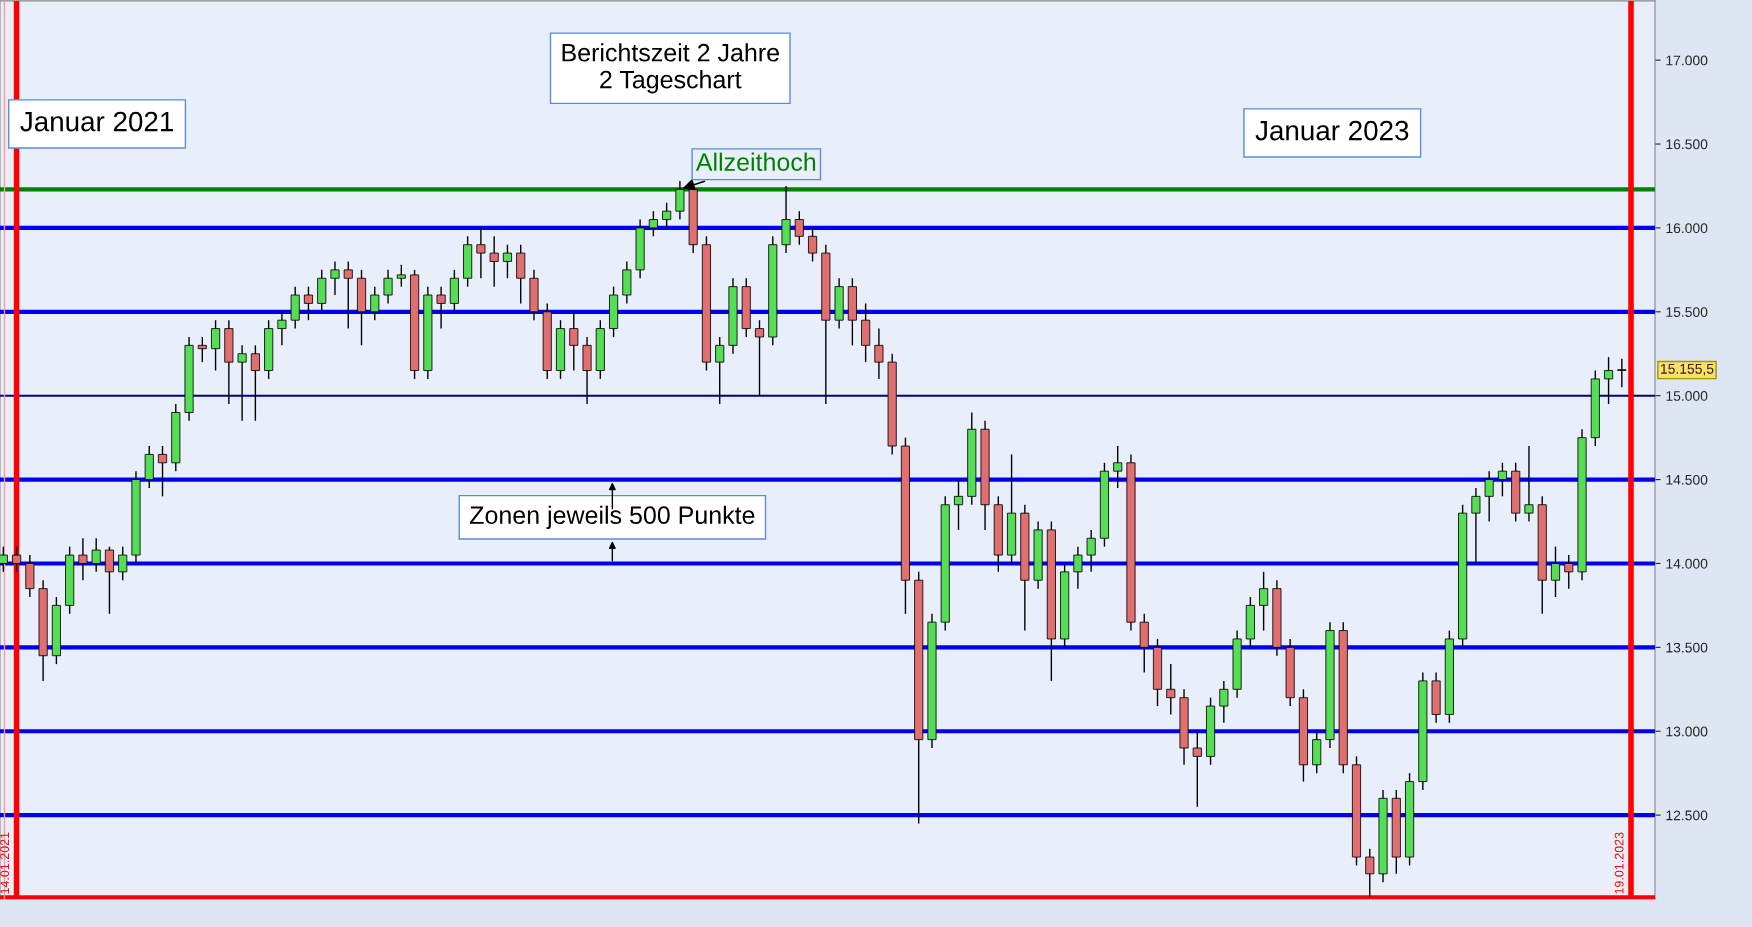 This screenshot has height=927, width=1752. Describe the element at coordinates (1687, 563) in the screenshot. I see `y-tick-label: 14.000` at that location.